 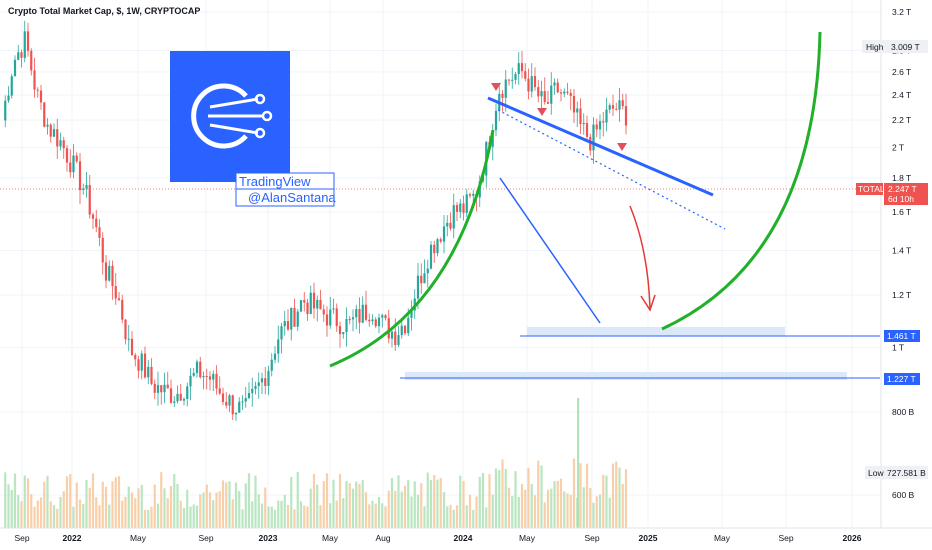 I want to click on support-pill-2: 1.227 T, so click(x=902, y=379).